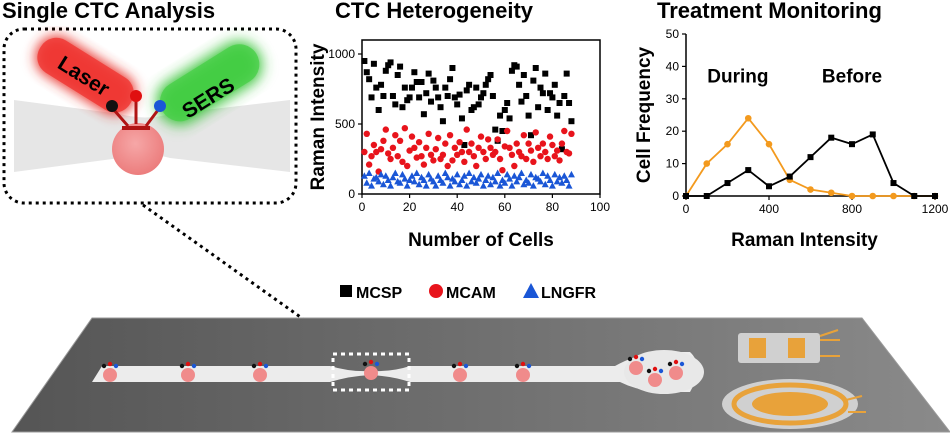 The image size is (950, 437). Describe the element at coordinates (481, 240) in the screenshot. I see `scatter-x-axis-title: Number of Cells` at that location.